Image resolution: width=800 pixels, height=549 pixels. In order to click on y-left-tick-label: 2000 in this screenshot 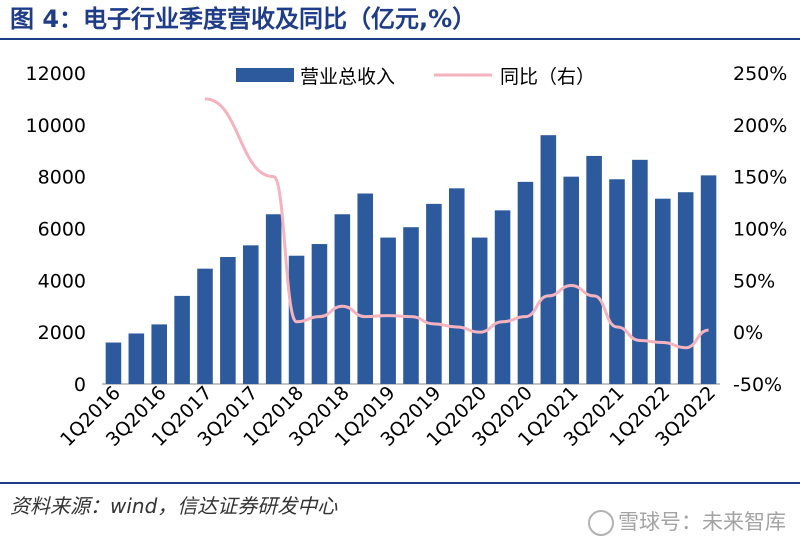, I will do `click(62, 333)`.